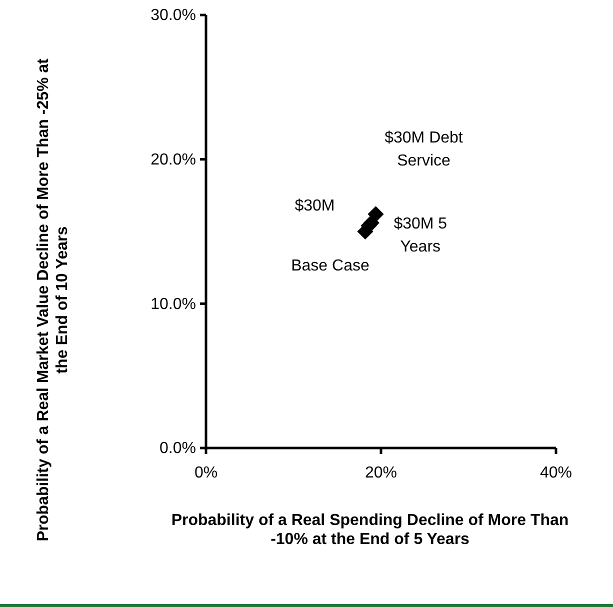 The height and width of the screenshot is (607, 613). What do you see at coordinates (53, 300) in the screenshot?
I see `y-axis-title: Probability of a Real Market Value Decline of More Than -25% at the End of 10 Years` at bounding box center [53, 300].